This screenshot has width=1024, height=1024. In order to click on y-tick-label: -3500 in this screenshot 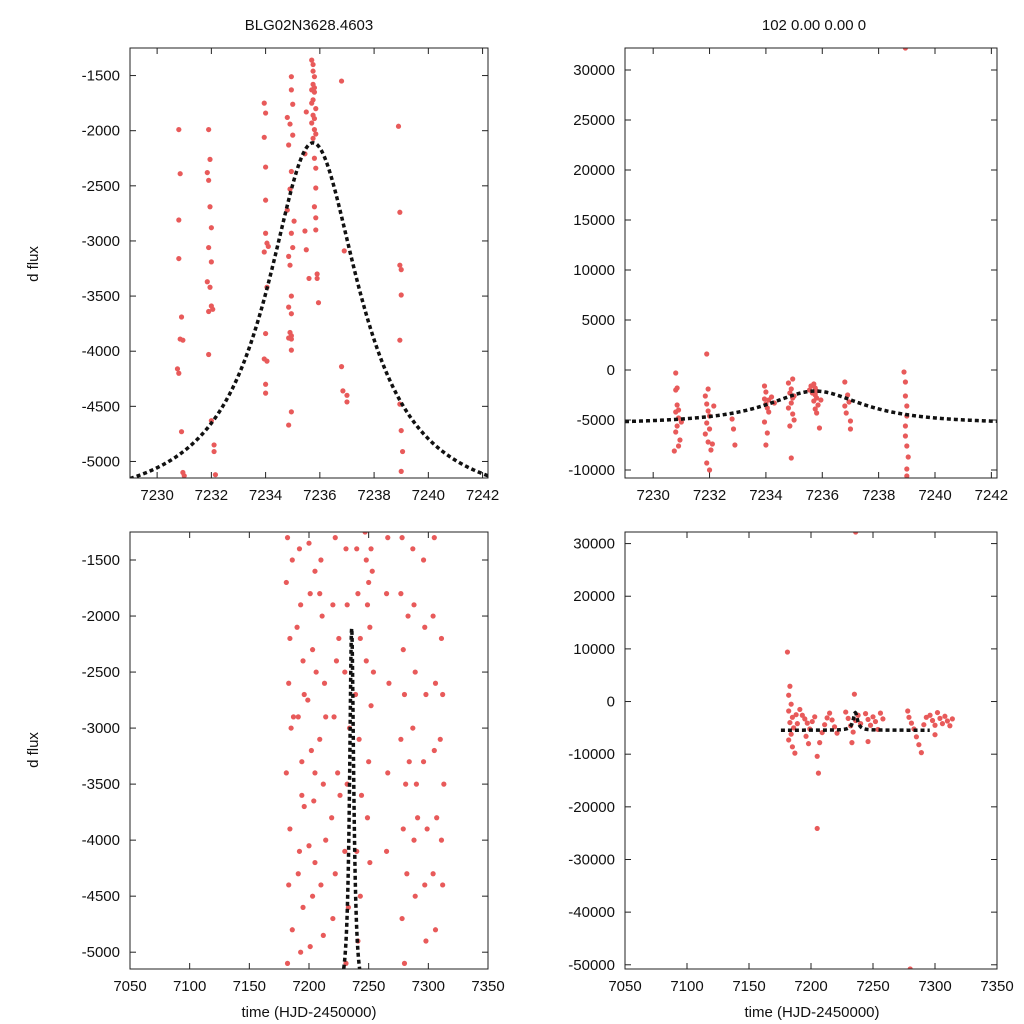, I will do `click(101, 296)`.